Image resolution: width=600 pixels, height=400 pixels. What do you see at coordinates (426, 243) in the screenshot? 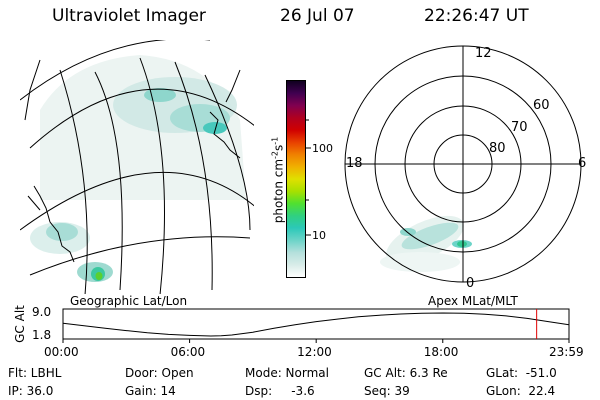
I see `auroral-emission-polar` at bounding box center [426, 243].